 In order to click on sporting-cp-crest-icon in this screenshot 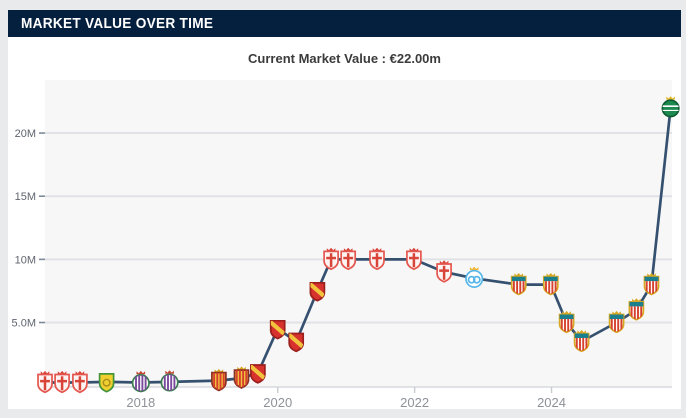, I will do `click(670, 107)`.